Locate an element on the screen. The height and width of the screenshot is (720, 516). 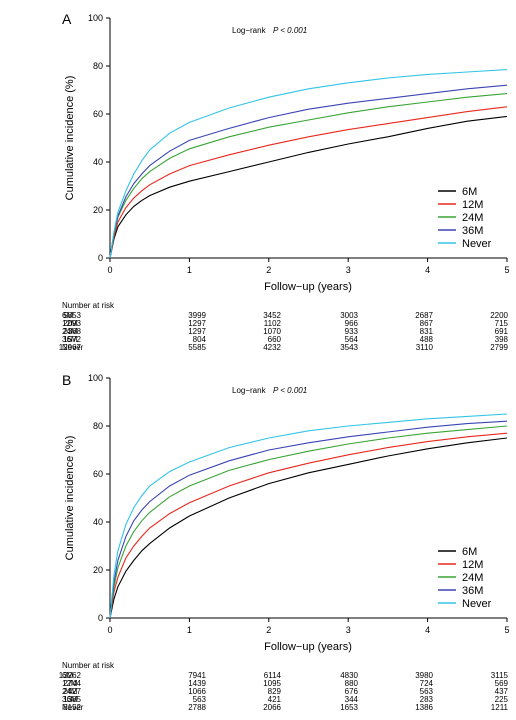
risk-row-label: 24M is located at coordinates (70, 691).